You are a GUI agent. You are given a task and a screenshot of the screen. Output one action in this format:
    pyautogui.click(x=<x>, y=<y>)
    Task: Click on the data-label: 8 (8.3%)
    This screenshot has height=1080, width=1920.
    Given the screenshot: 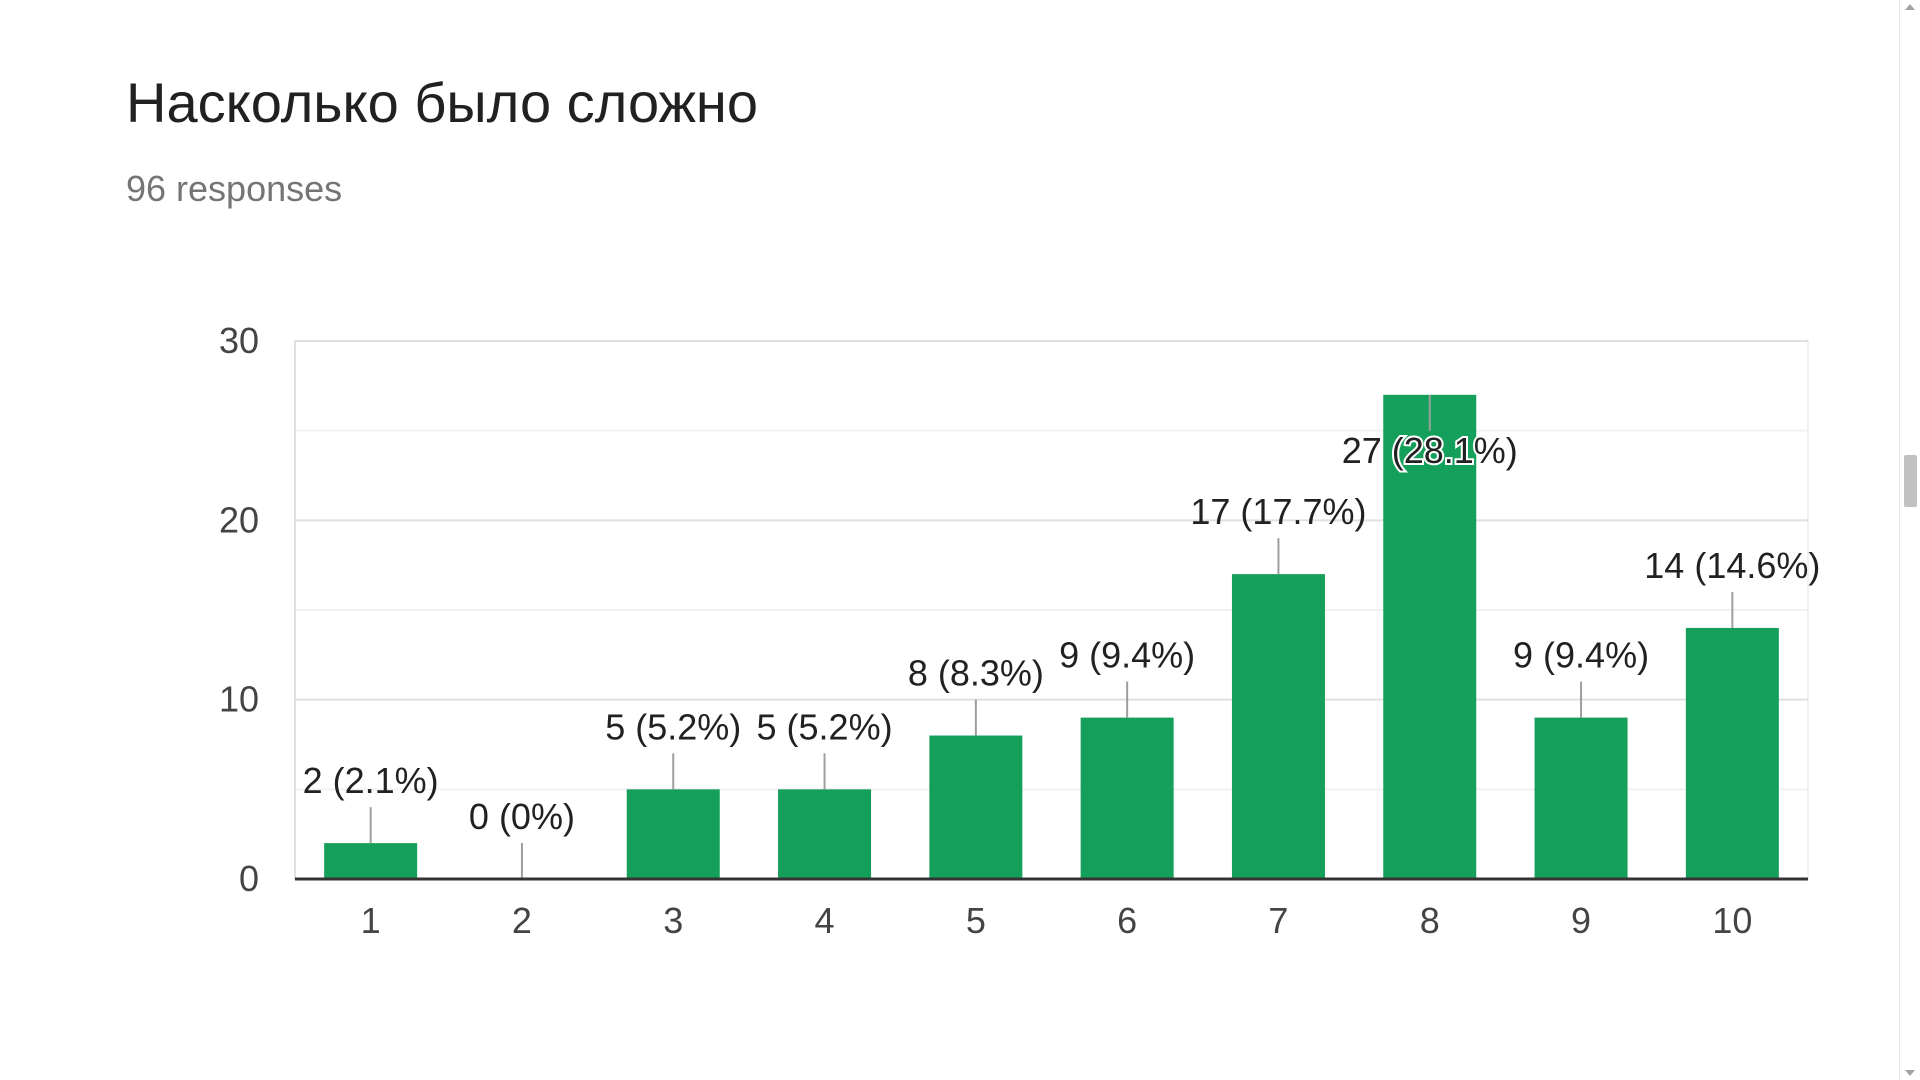 What is the action you would take?
    pyautogui.click(x=976, y=673)
    